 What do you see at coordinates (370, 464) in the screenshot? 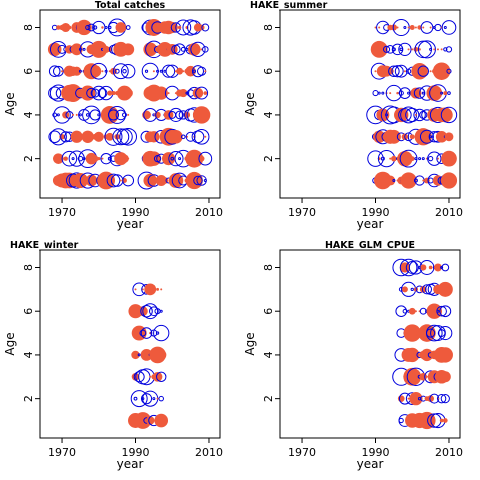
I see `x-axis-label: year` at bounding box center [370, 464].